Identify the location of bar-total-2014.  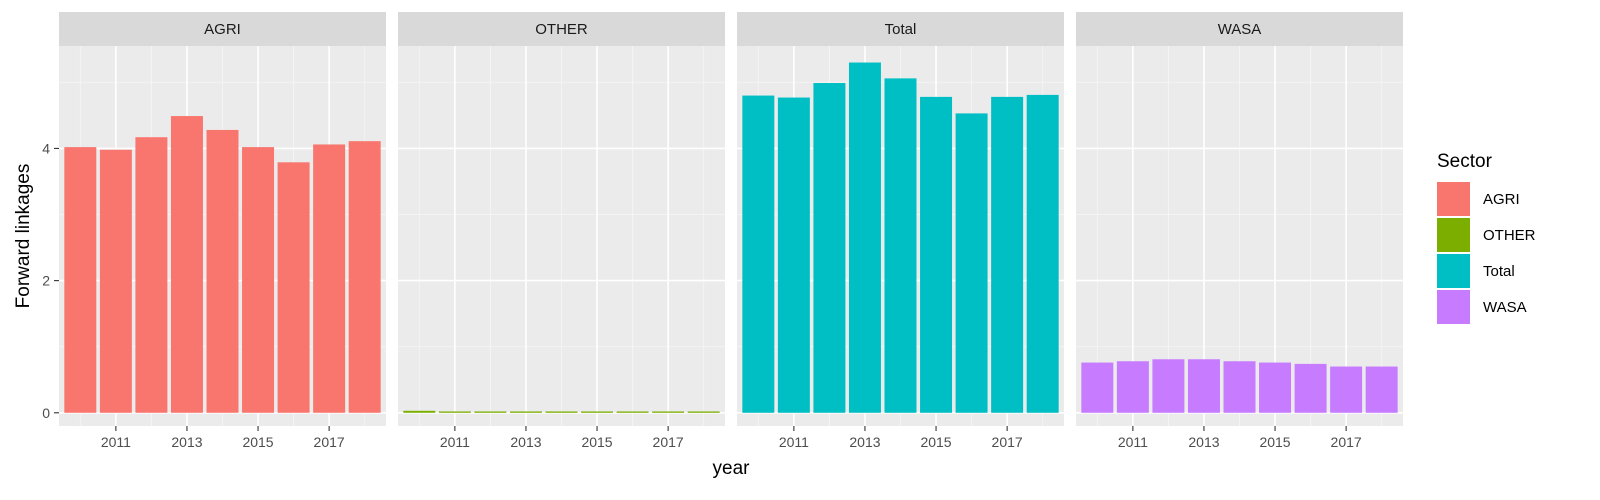
(900, 245).